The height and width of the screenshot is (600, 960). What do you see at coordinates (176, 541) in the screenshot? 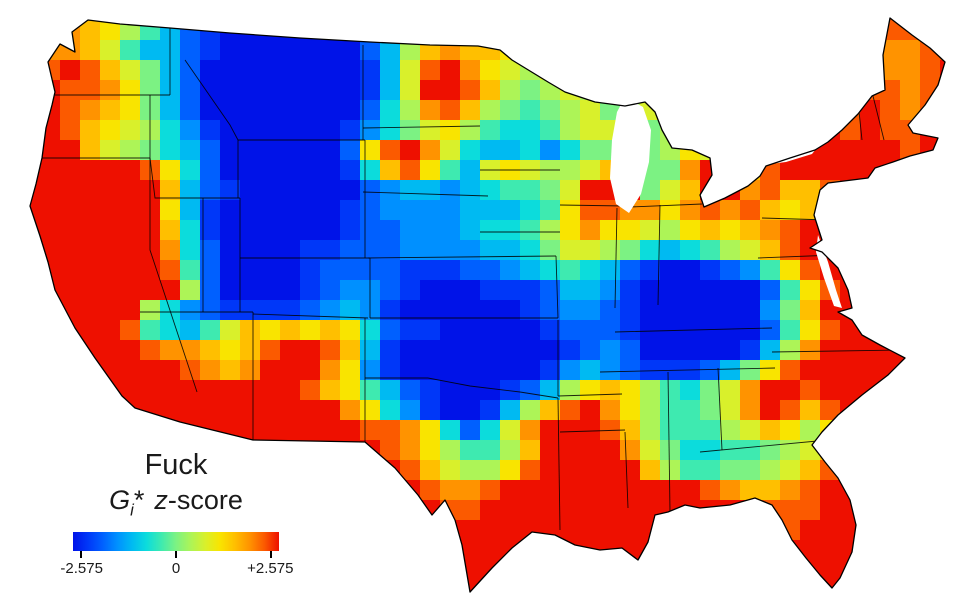
I see `colorbar-gradient` at bounding box center [176, 541].